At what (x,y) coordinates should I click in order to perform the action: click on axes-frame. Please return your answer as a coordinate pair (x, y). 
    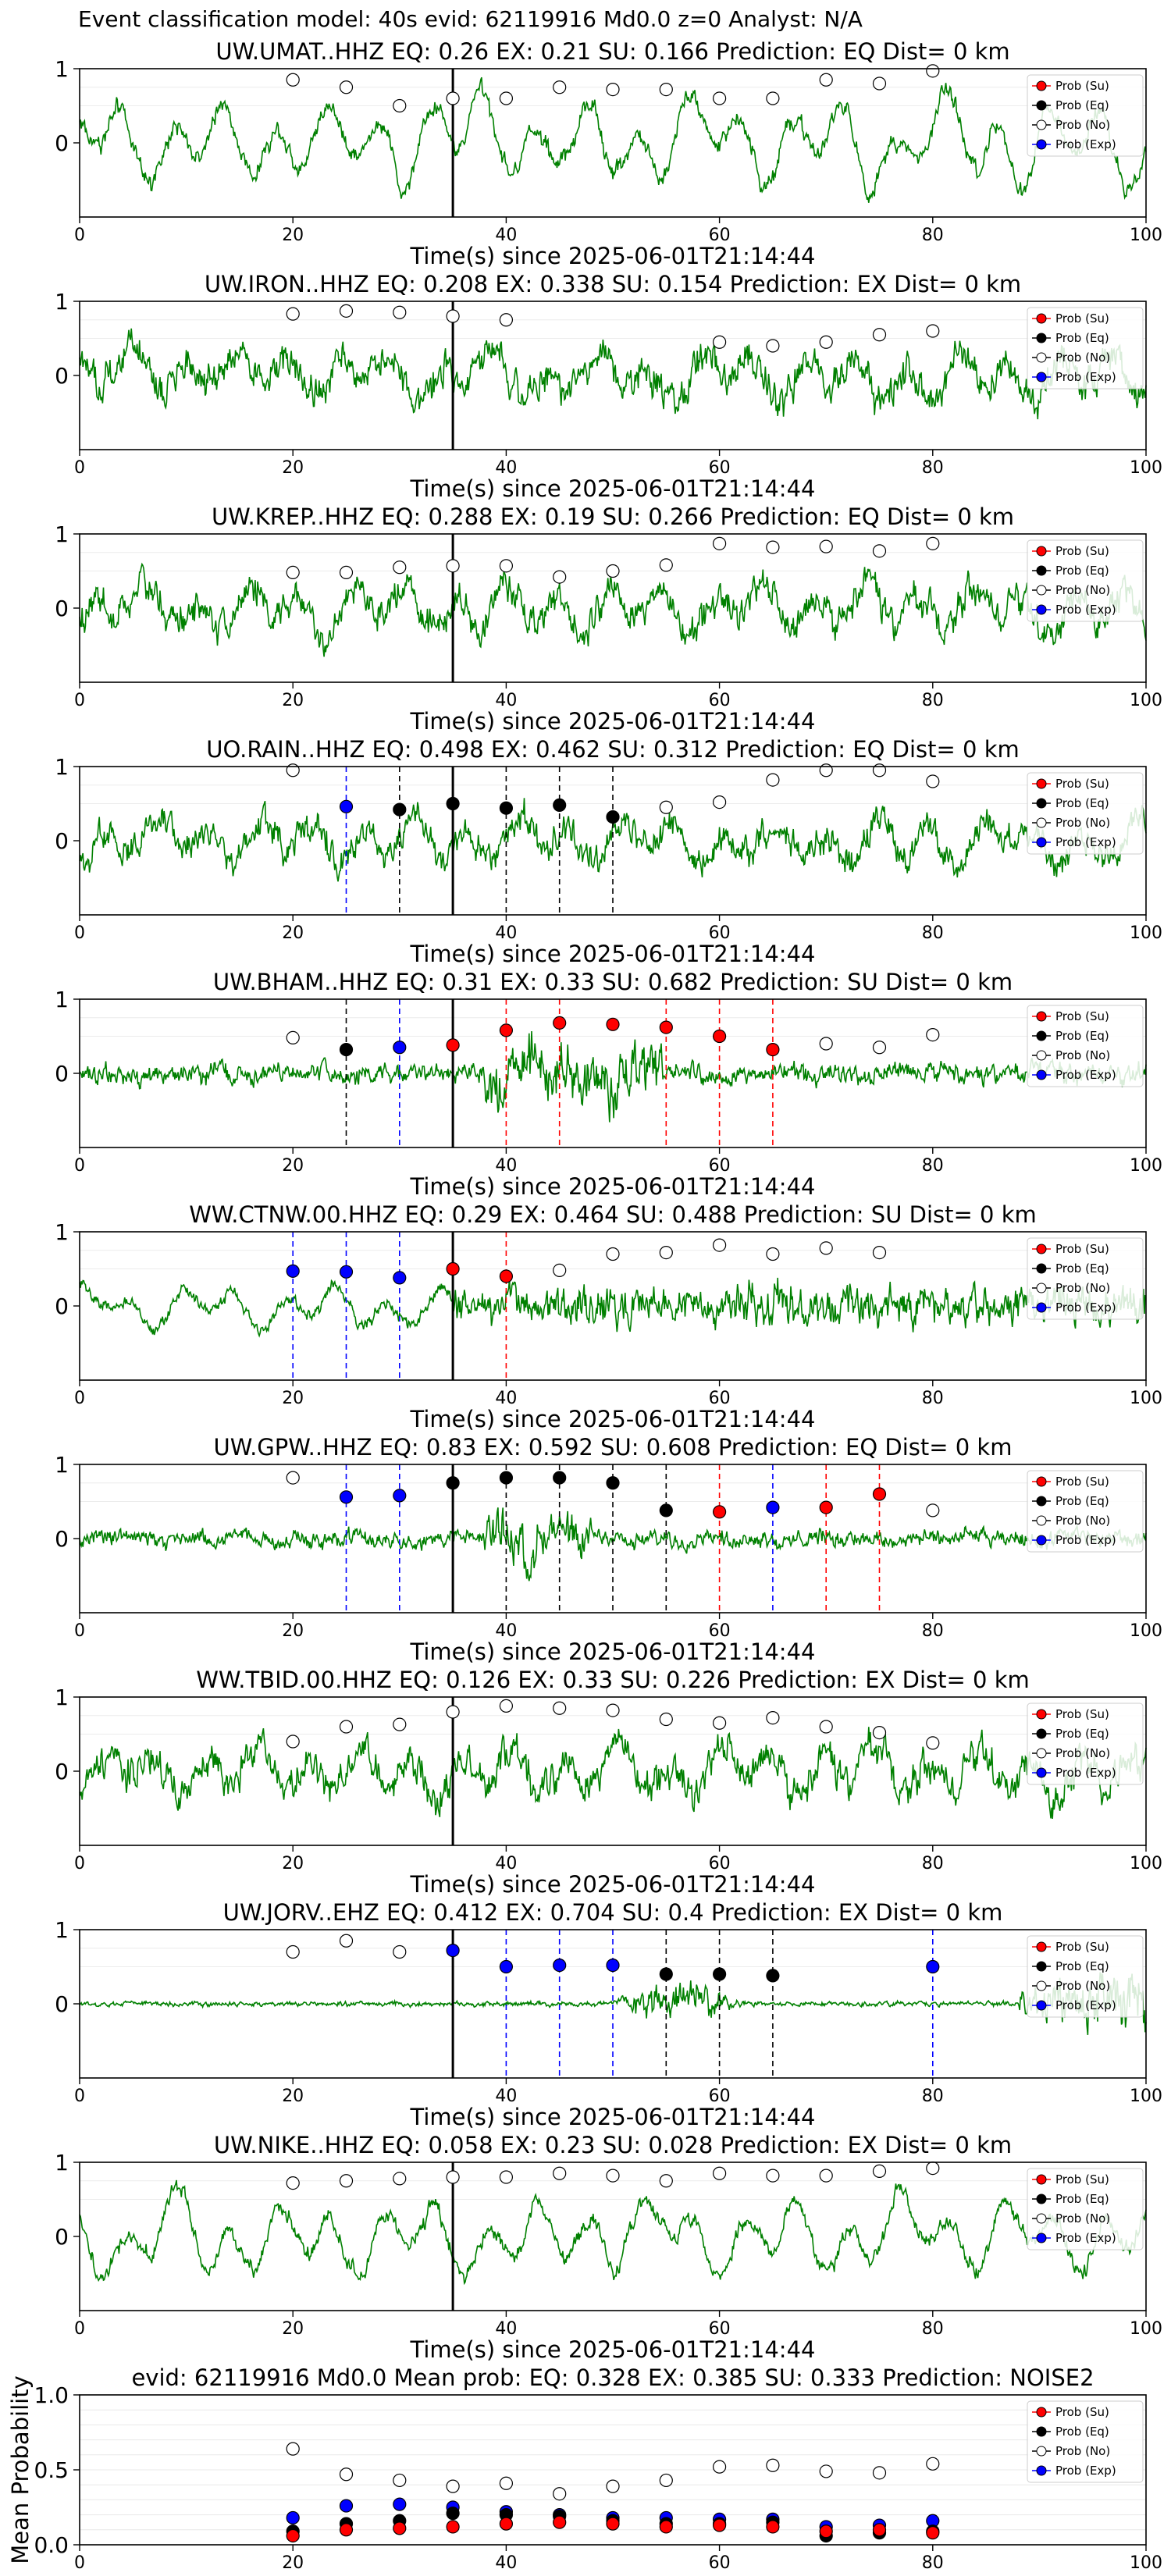
    Looking at the image, I should click on (613, 1771).